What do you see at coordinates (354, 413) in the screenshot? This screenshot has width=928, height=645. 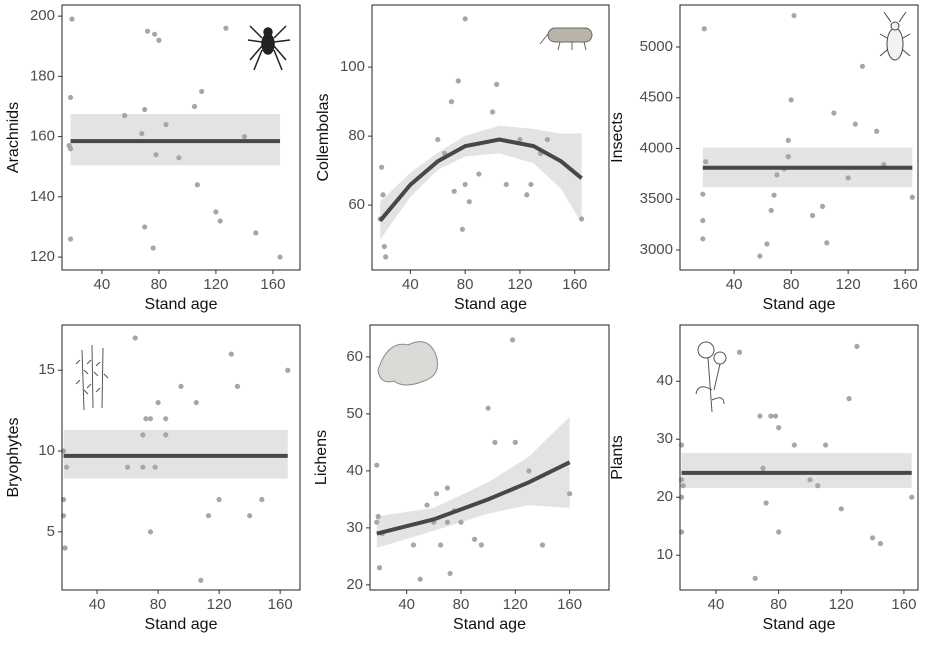 I see `y-tick-label: 50` at bounding box center [354, 413].